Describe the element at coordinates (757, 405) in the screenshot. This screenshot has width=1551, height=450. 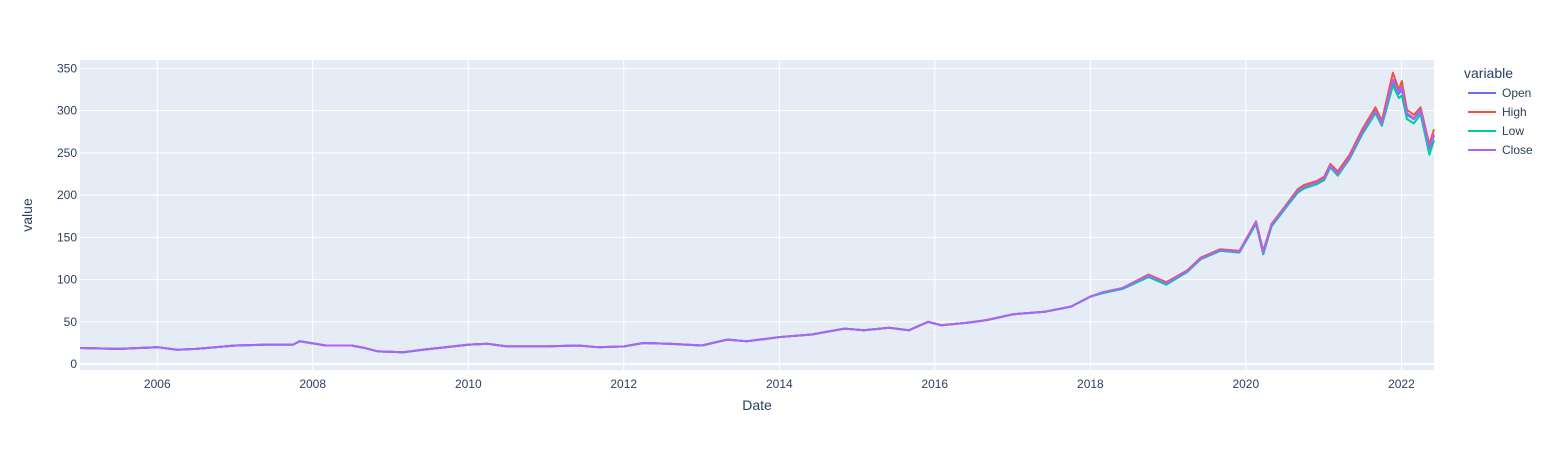
I see `x-axis-title: Date` at that location.